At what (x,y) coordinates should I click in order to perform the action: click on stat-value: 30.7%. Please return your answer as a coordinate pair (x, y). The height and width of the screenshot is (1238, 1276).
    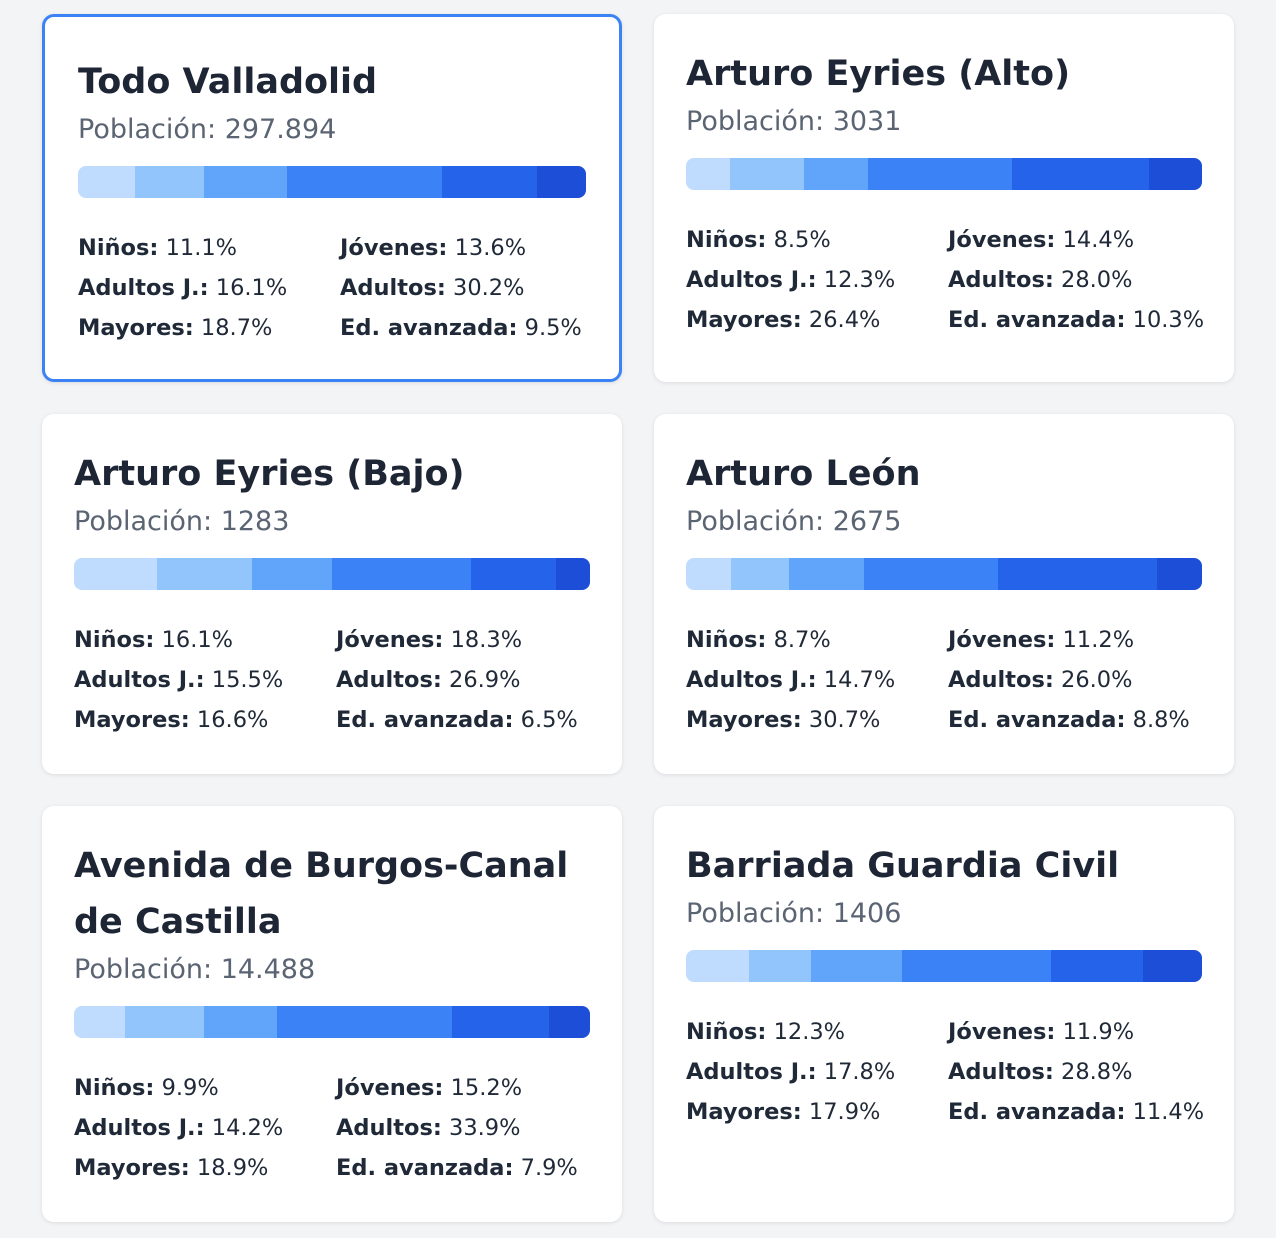
    Looking at the image, I should click on (844, 720).